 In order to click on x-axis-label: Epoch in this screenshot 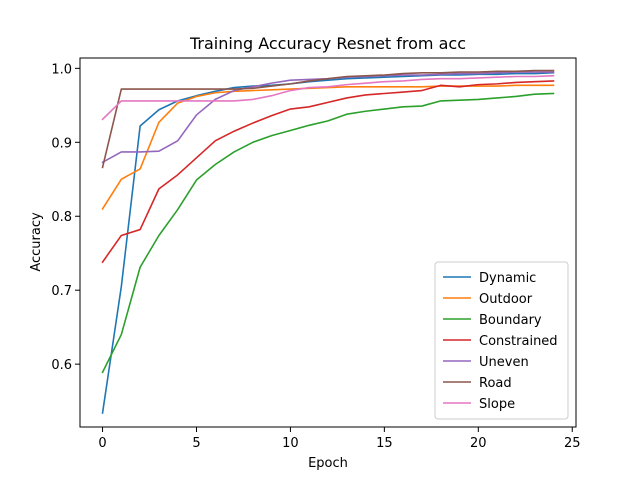, I will do `click(328, 463)`.